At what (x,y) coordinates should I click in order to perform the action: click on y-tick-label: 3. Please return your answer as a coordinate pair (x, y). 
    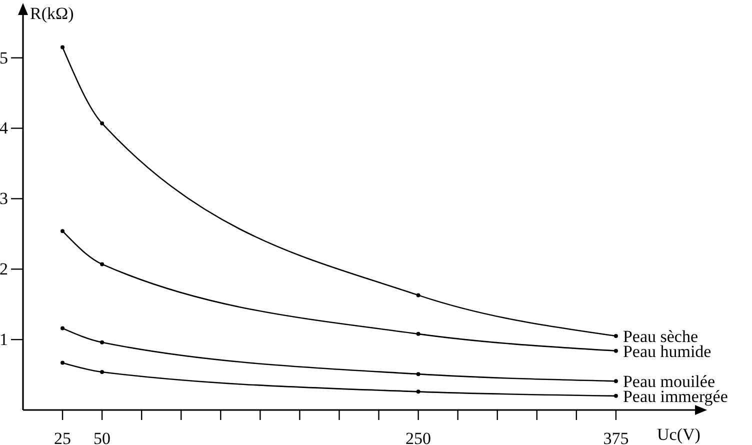
    Looking at the image, I should click on (4, 198).